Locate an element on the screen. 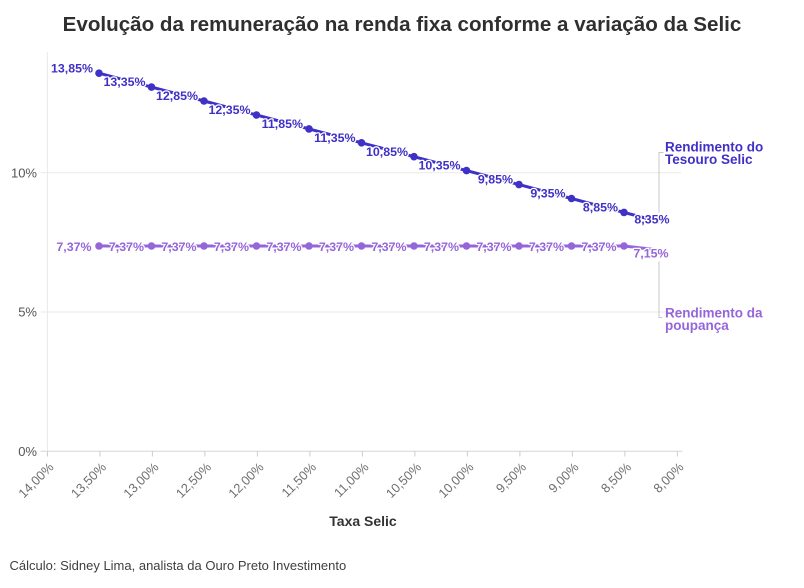 The image size is (804, 588). svg-text: 10% is located at coordinates (24, 172).